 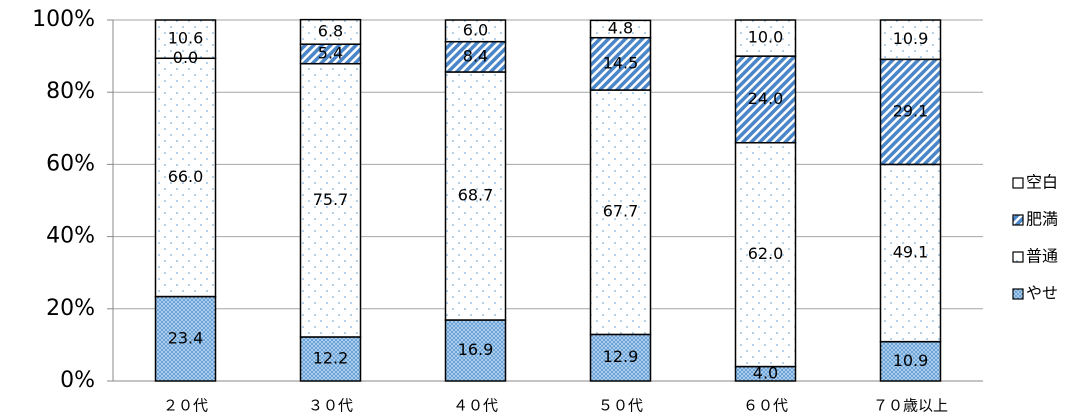 I want to click on x-tick-label: ７０歳以上, so click(x=910, y=406).